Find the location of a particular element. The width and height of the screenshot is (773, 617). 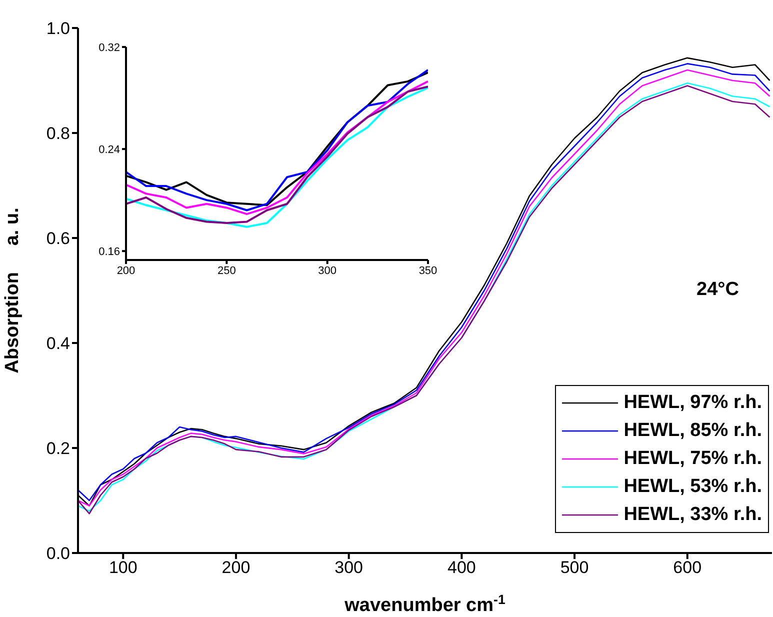

y-tick-label: 0.32 is located at coordinates (109, 48).